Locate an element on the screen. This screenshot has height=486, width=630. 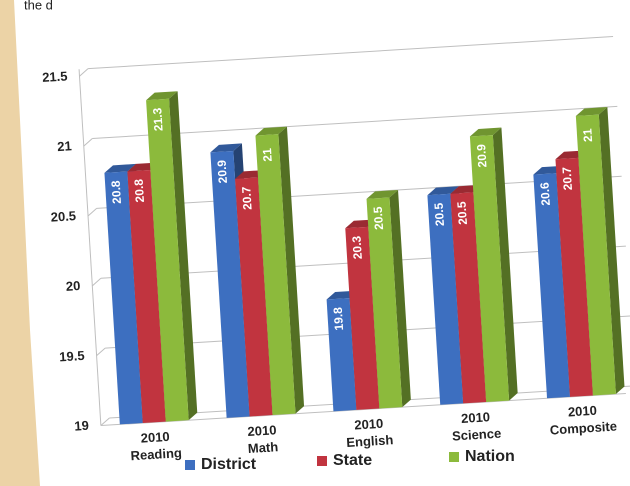
y-tick-label: 21.5 is located at coordinates (55, 76).